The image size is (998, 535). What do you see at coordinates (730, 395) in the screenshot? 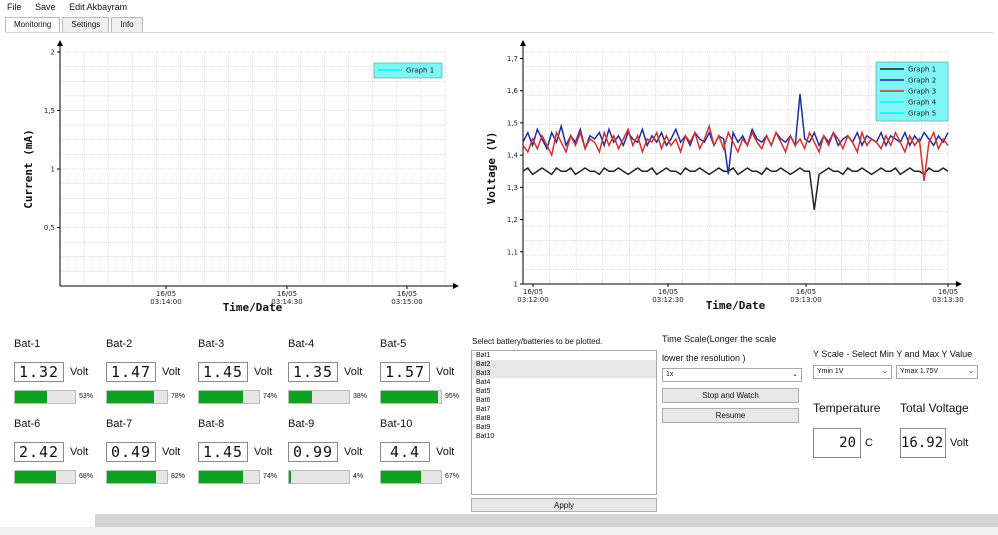
I see `stop-and-watch-button: Stop and Watch` at bounding box center [730, 395].